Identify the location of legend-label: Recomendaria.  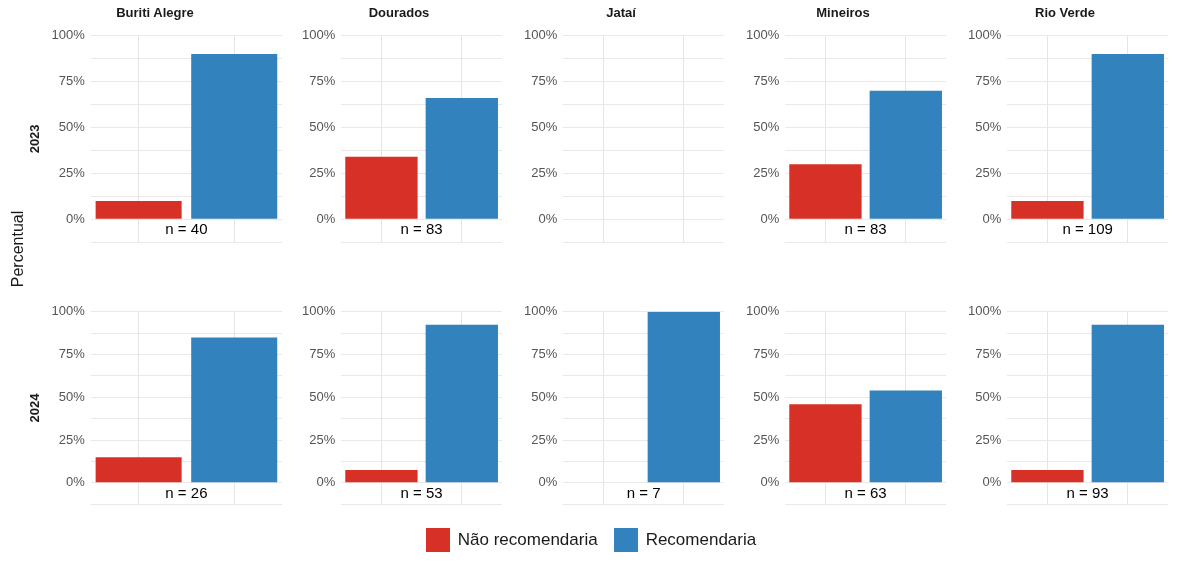
(701, 540).